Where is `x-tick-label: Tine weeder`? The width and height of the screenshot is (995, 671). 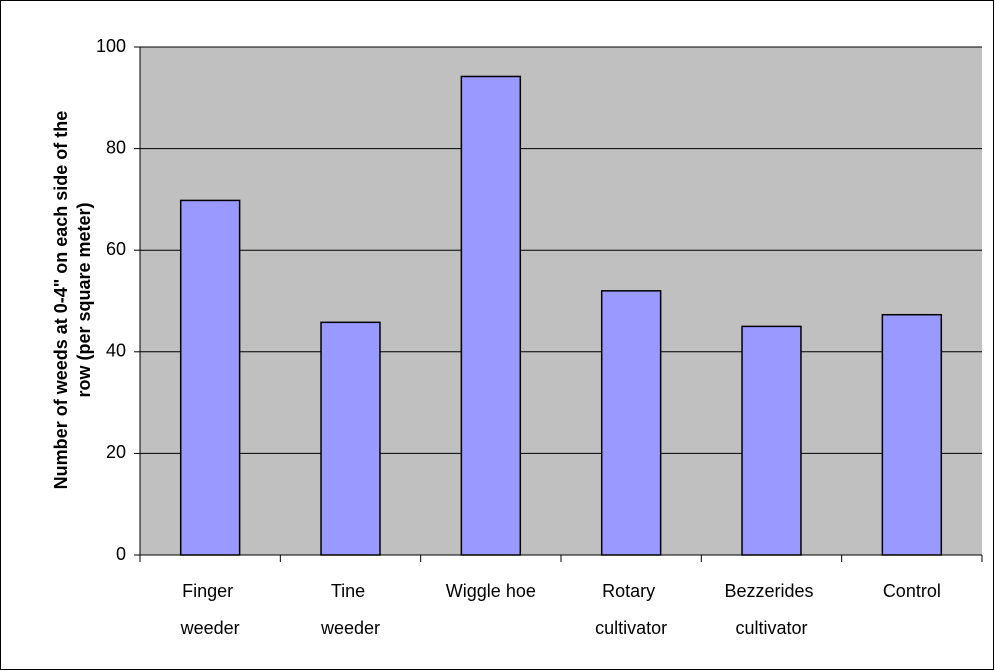
x-tick-label: Tine weeder is located at coordinates (350, 609).